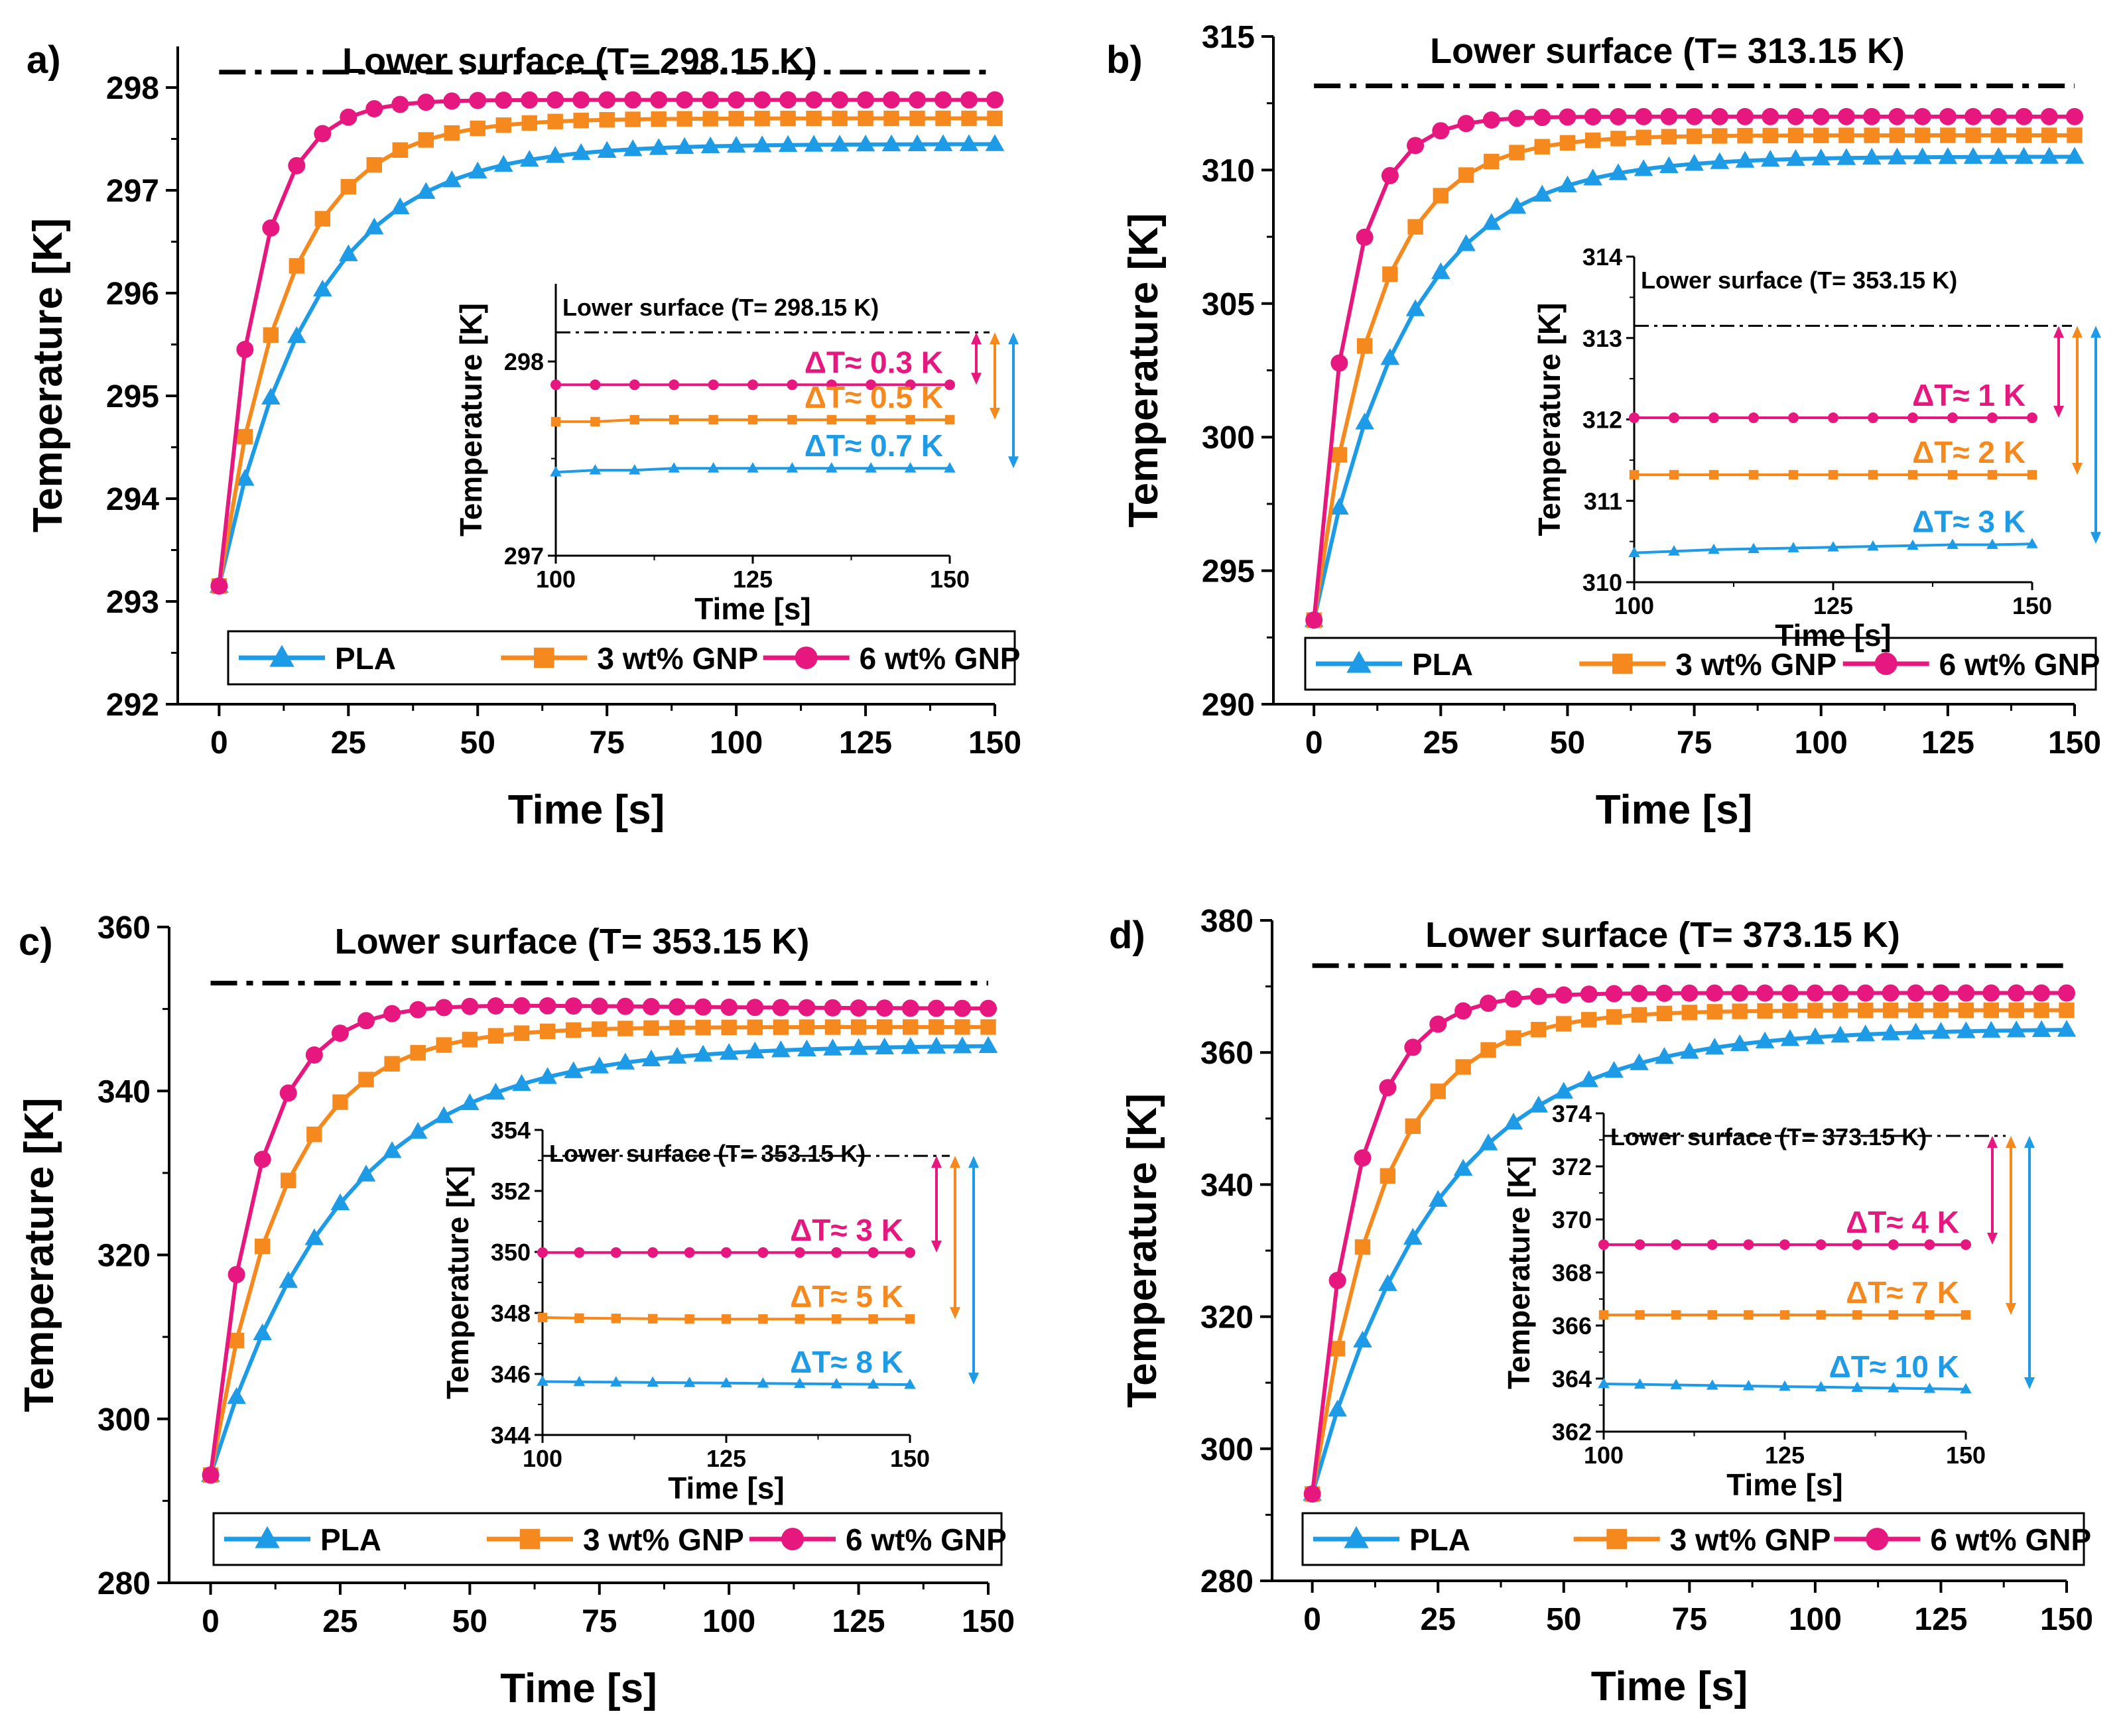  Describe the element at coordinates (1227, 1053) in the screenshot. I see `y-tick-label: 360` at that location.